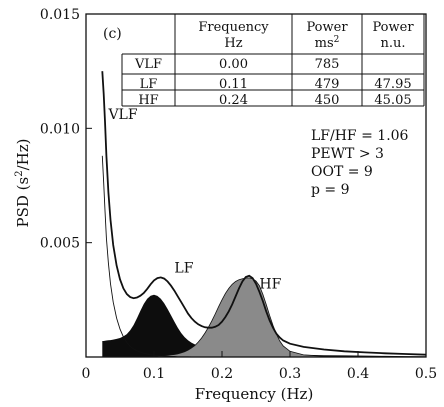 Image resolution: width=444 pixels, height=407 pixels. I want to click on annotation-line: LF/HF = 1.06, so click(360, 136).